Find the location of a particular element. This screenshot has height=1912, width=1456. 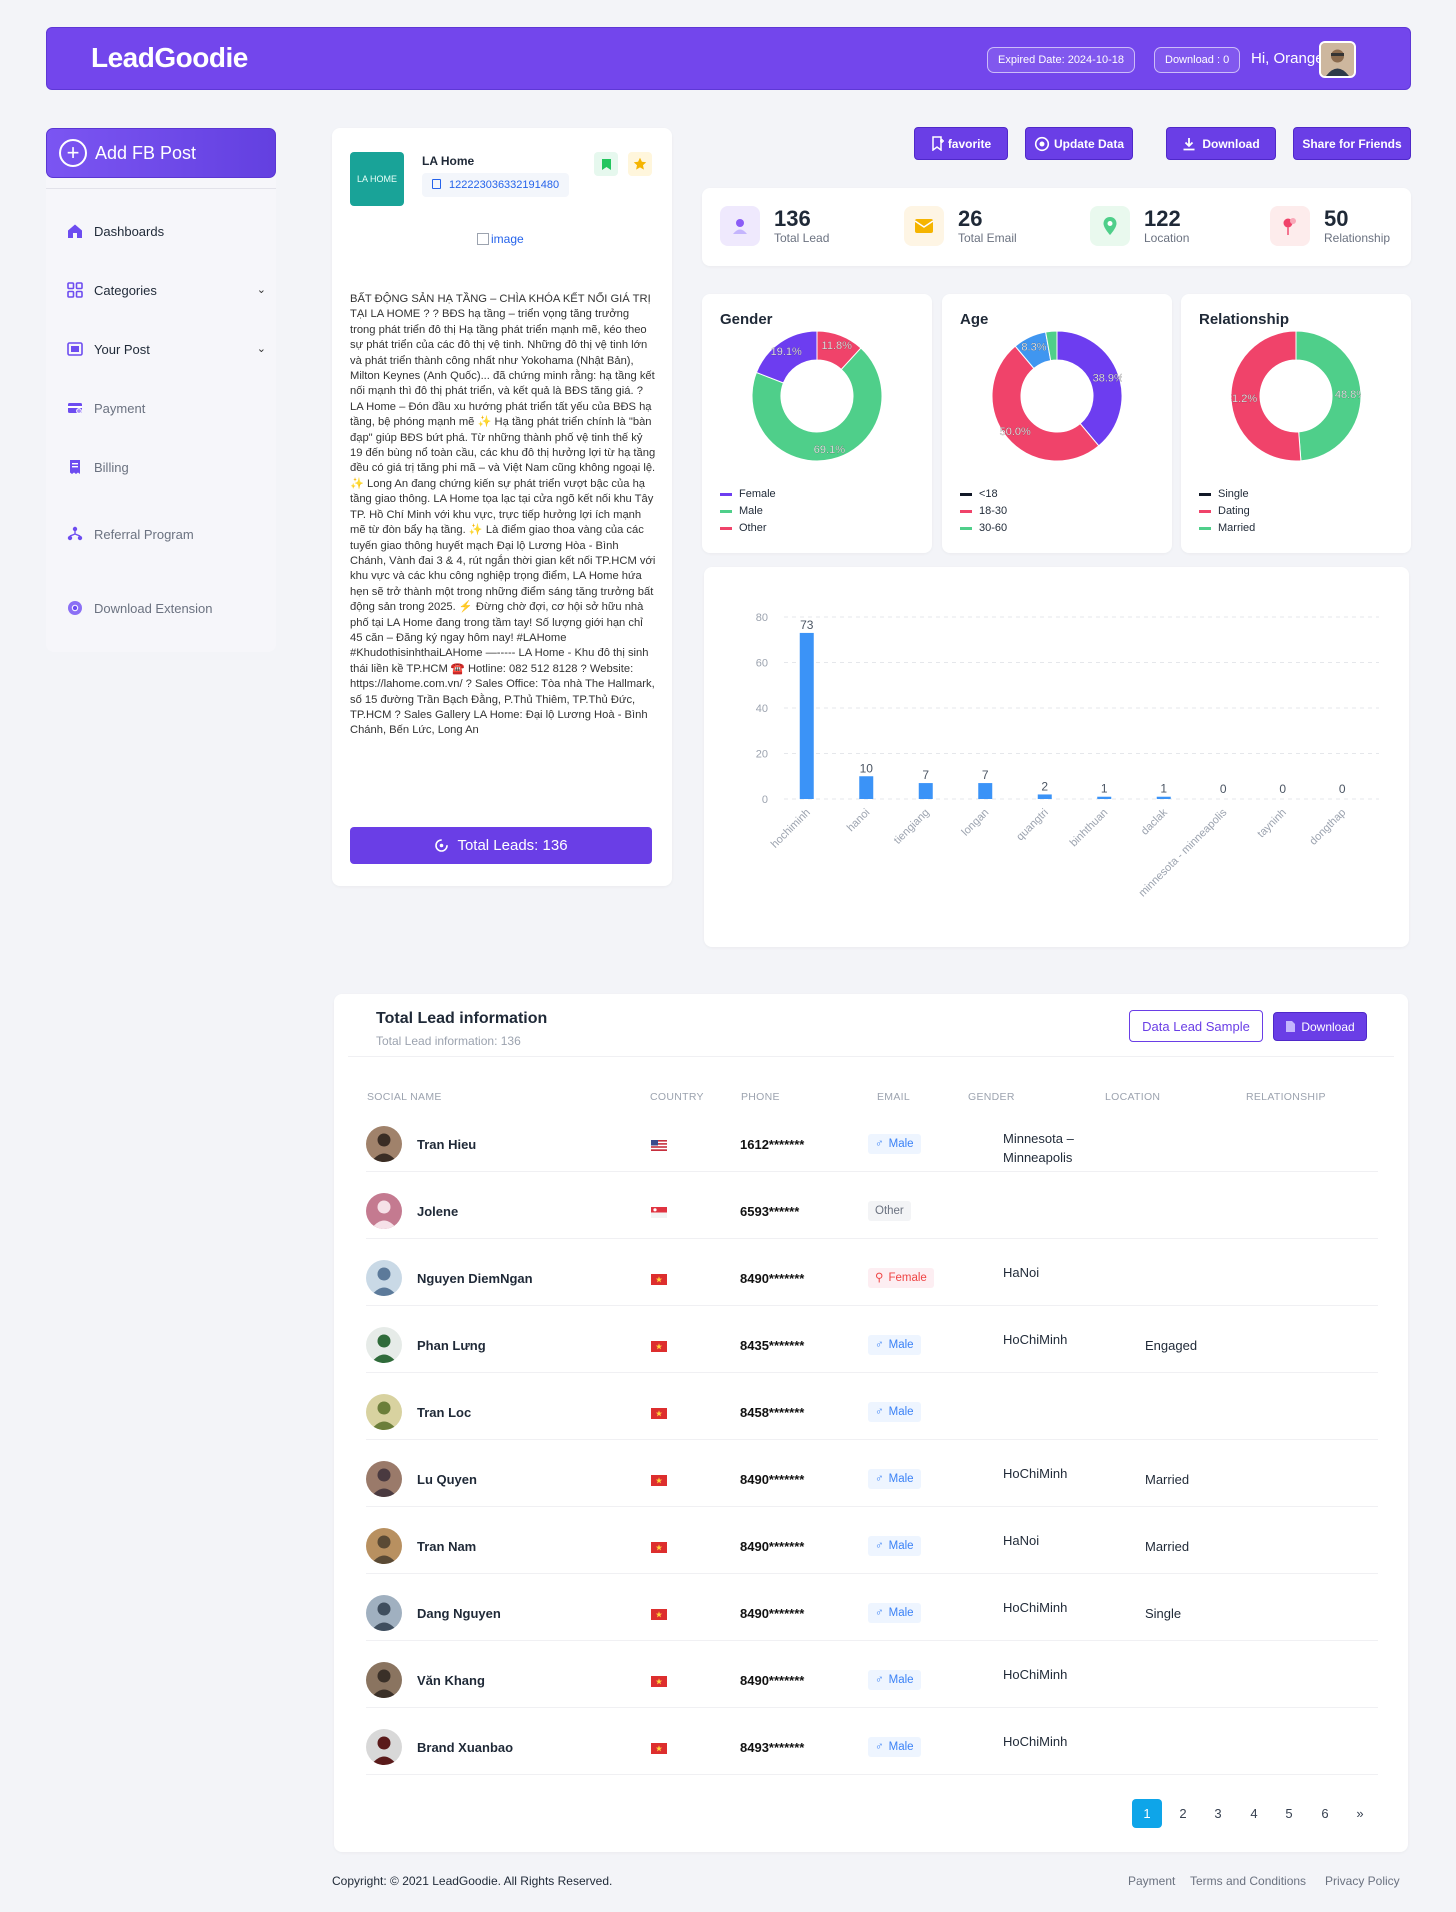

bookmark-button is located at coordinates (606, 164).